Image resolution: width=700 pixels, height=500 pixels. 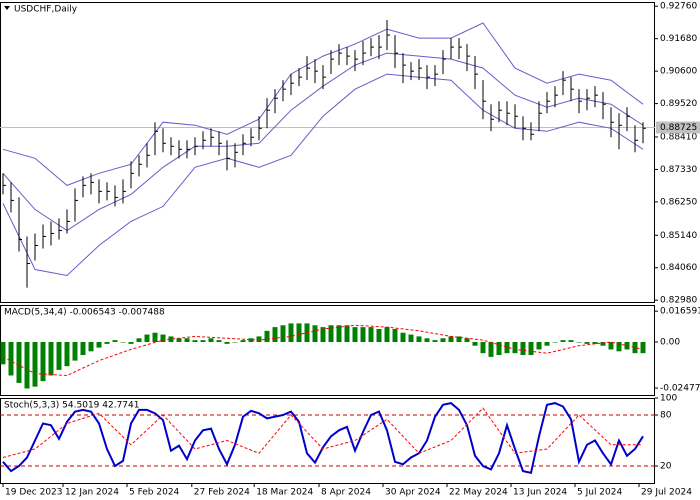 What do you see at coordinates (478, 493) in the screenshot?
I see `x-tick-label: 22 May 2024` at bounding box center [478, 493].